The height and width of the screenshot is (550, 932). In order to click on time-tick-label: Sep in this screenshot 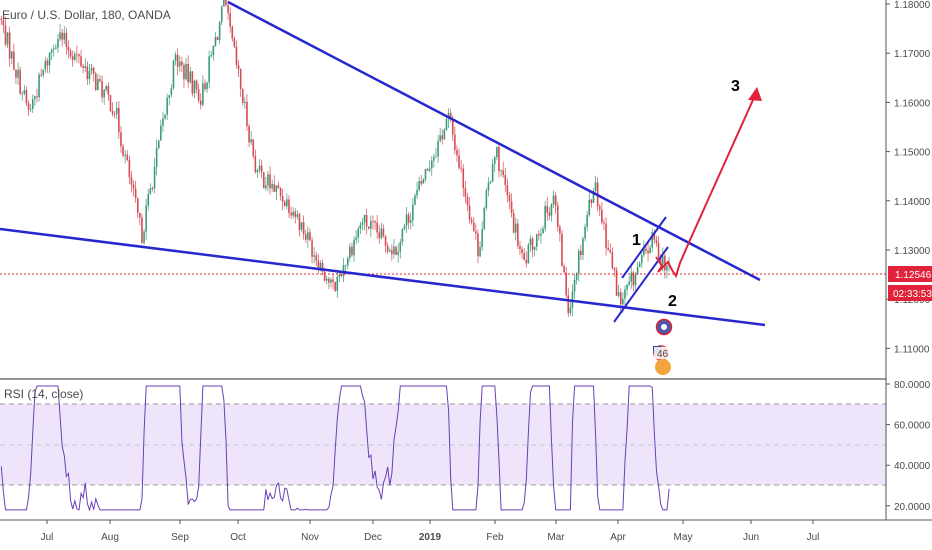, I will do `click(180, 537)`.